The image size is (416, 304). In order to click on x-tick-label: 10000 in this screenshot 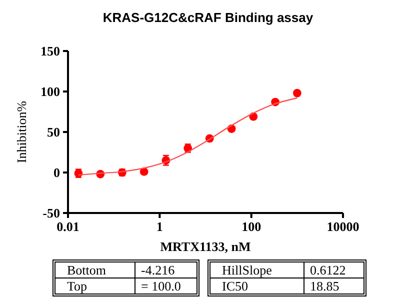, I will do `click(343, 226)`.